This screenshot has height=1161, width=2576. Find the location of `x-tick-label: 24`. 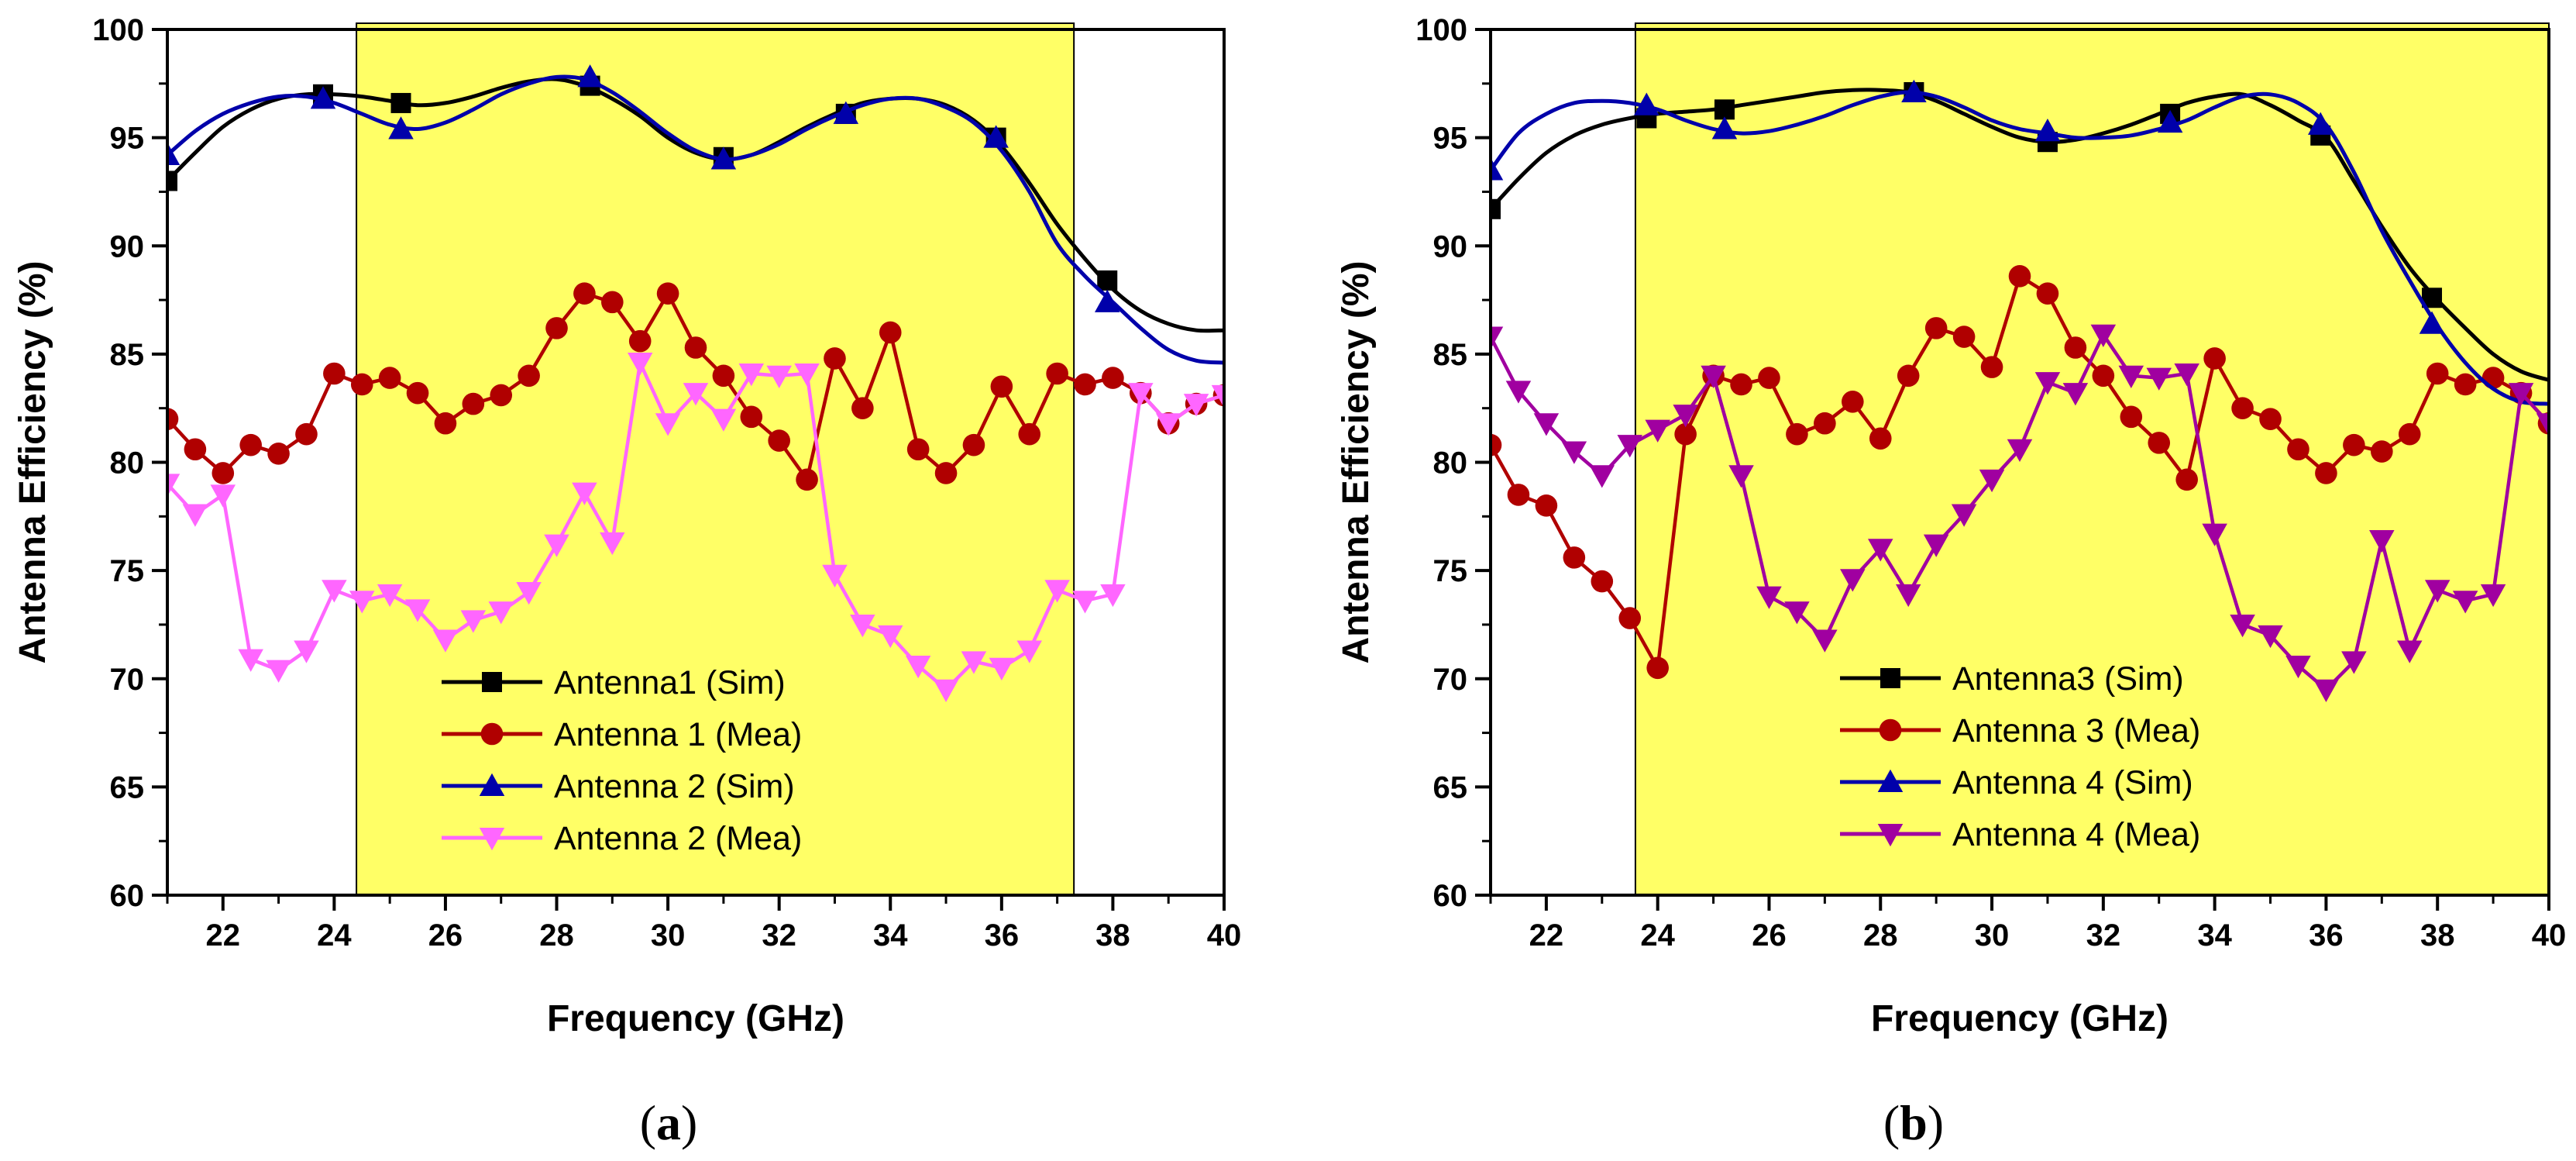

x-tick-label: 24 is located at coordinates (334, 936).